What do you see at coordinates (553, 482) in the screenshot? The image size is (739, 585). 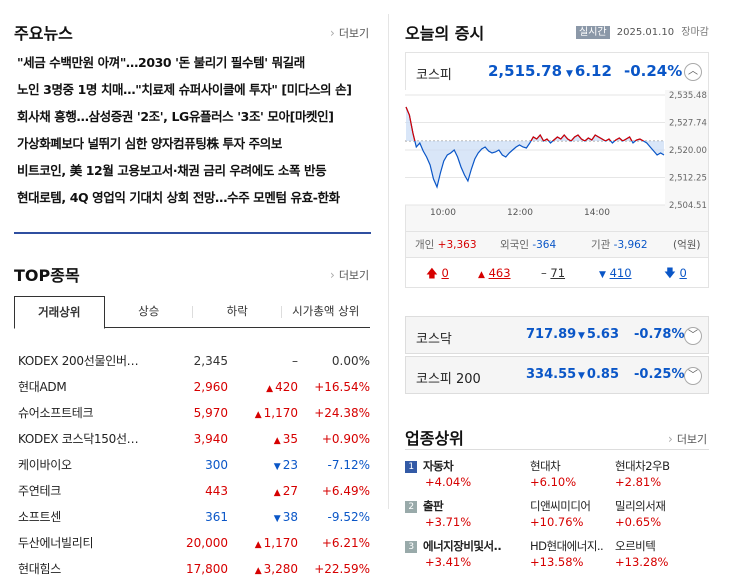 I see `sector-rate: +6.10%` at bounding box center [553, 482].